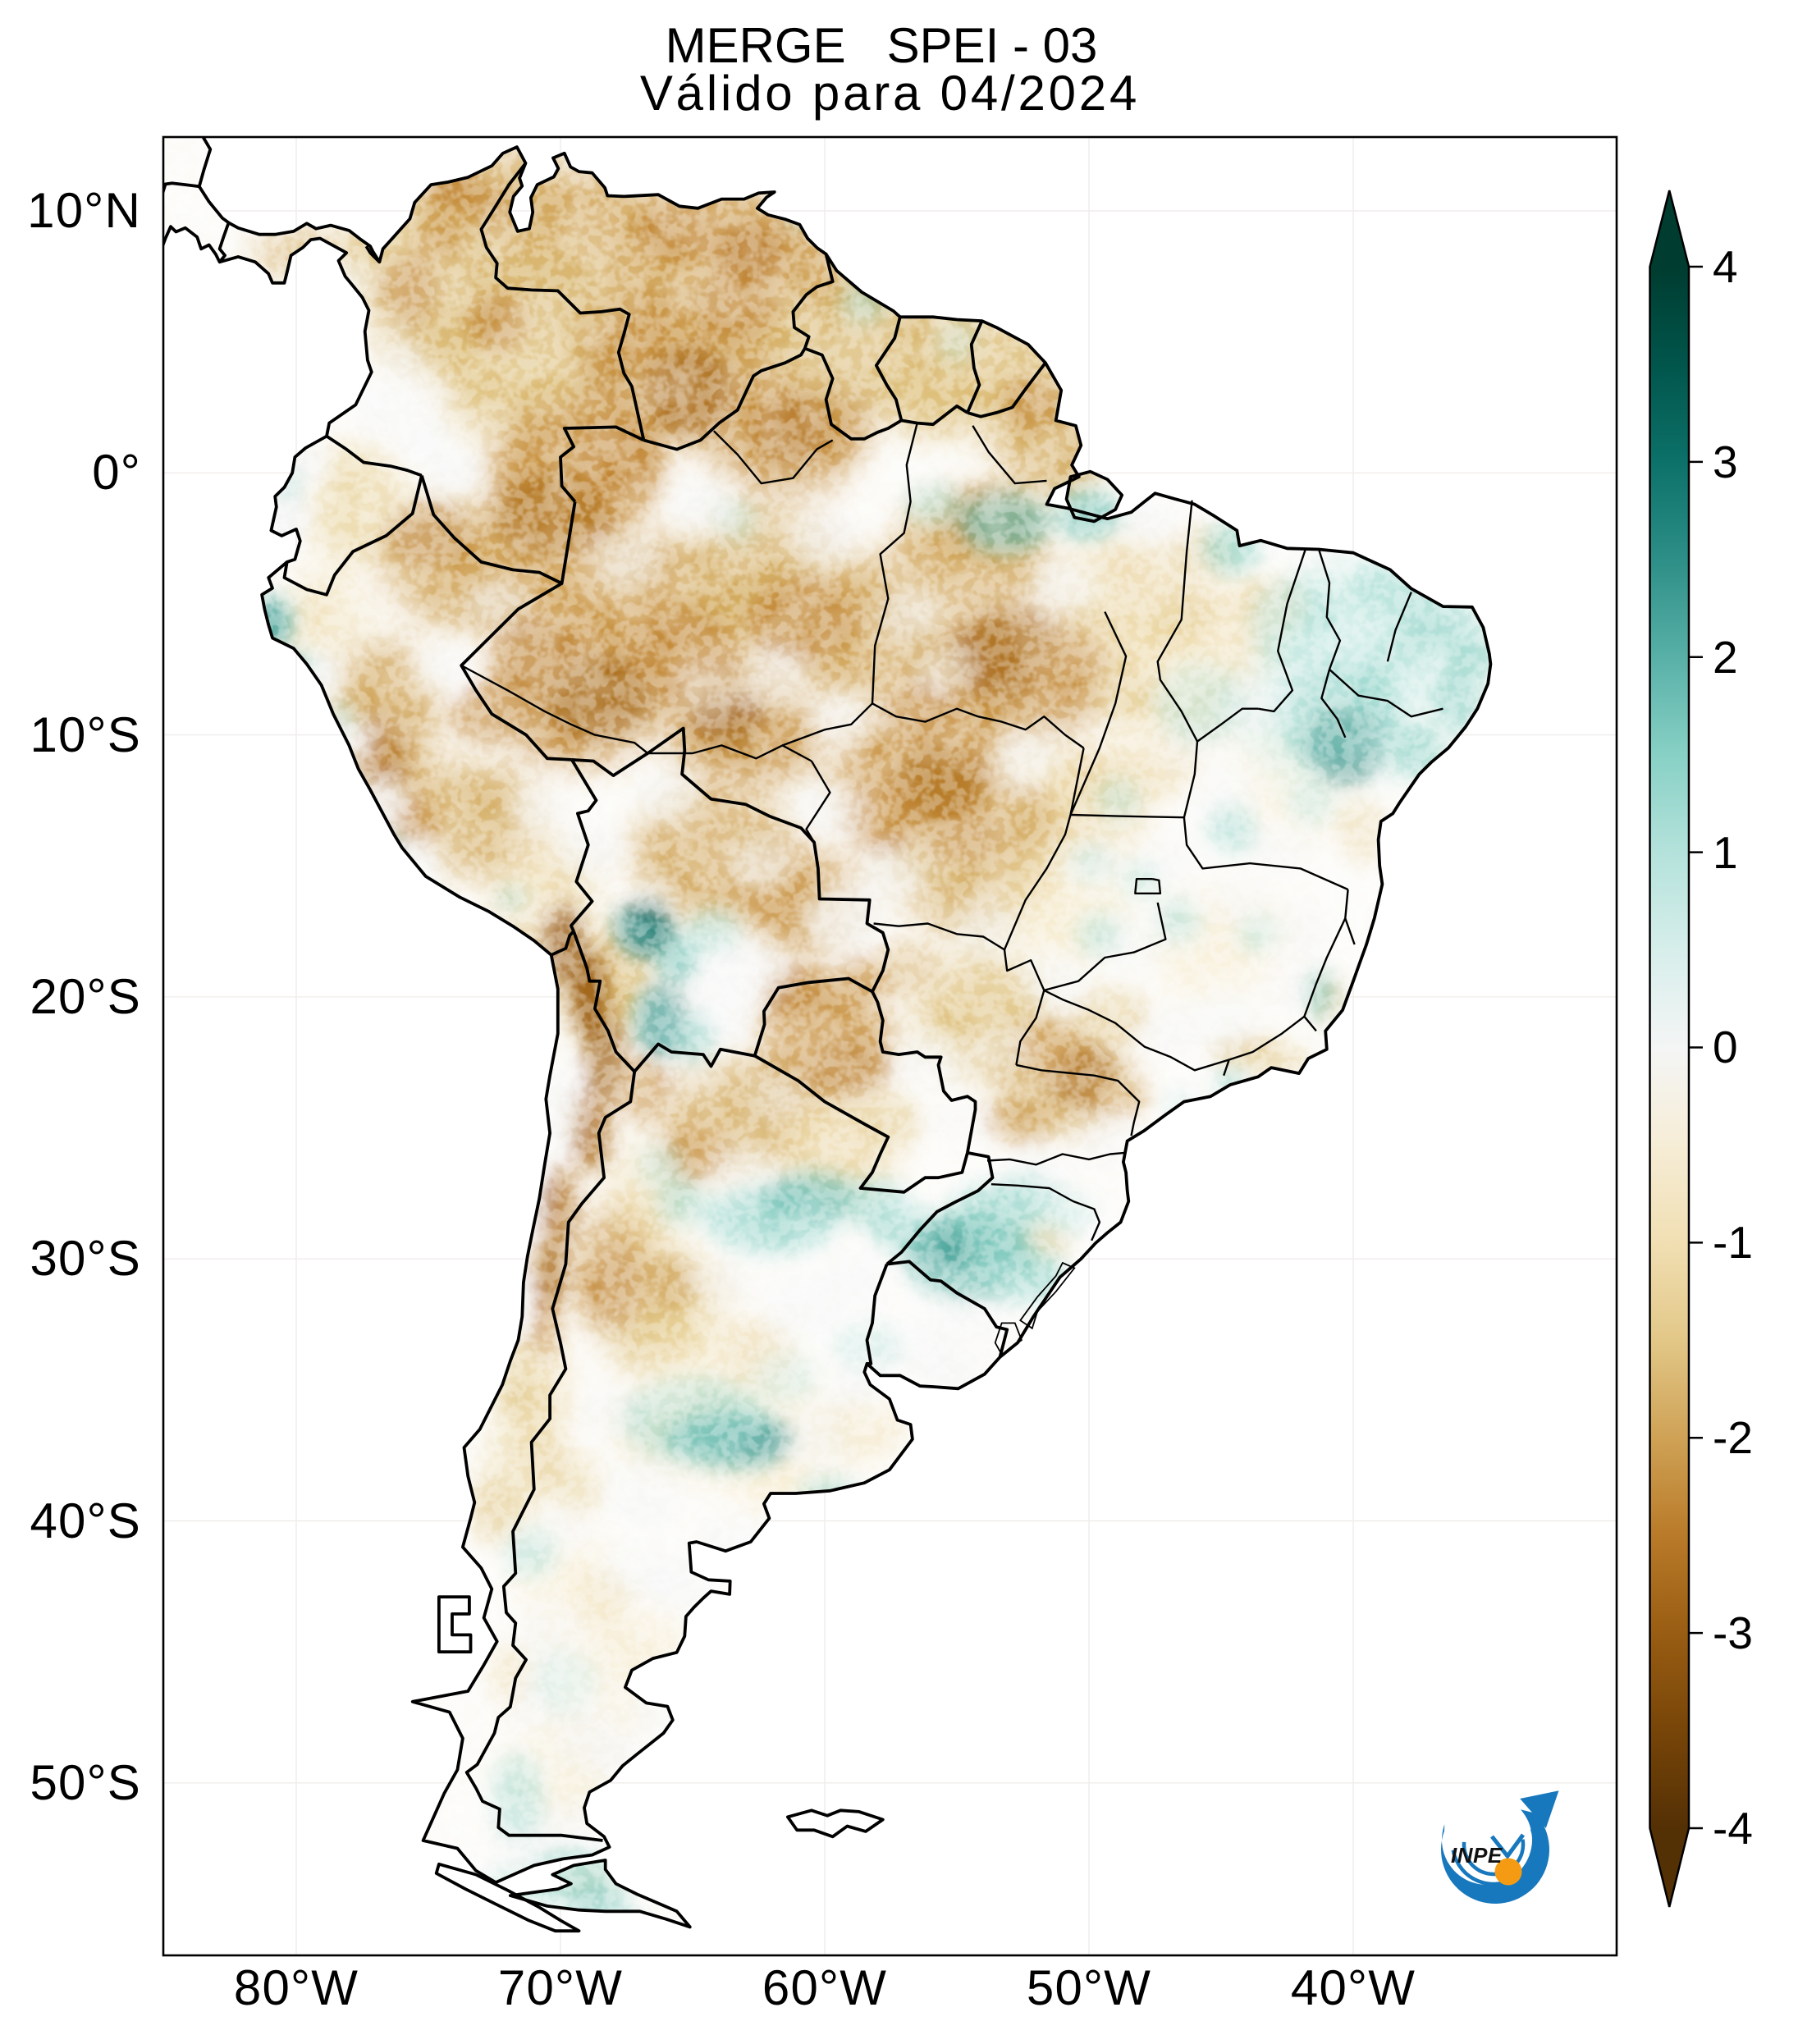 The width and height of the screenshot is (1798, 2044). Describe the element at coordinates (1477, 1855) in the screenshot. I see `svg-text: INPE` at that location.